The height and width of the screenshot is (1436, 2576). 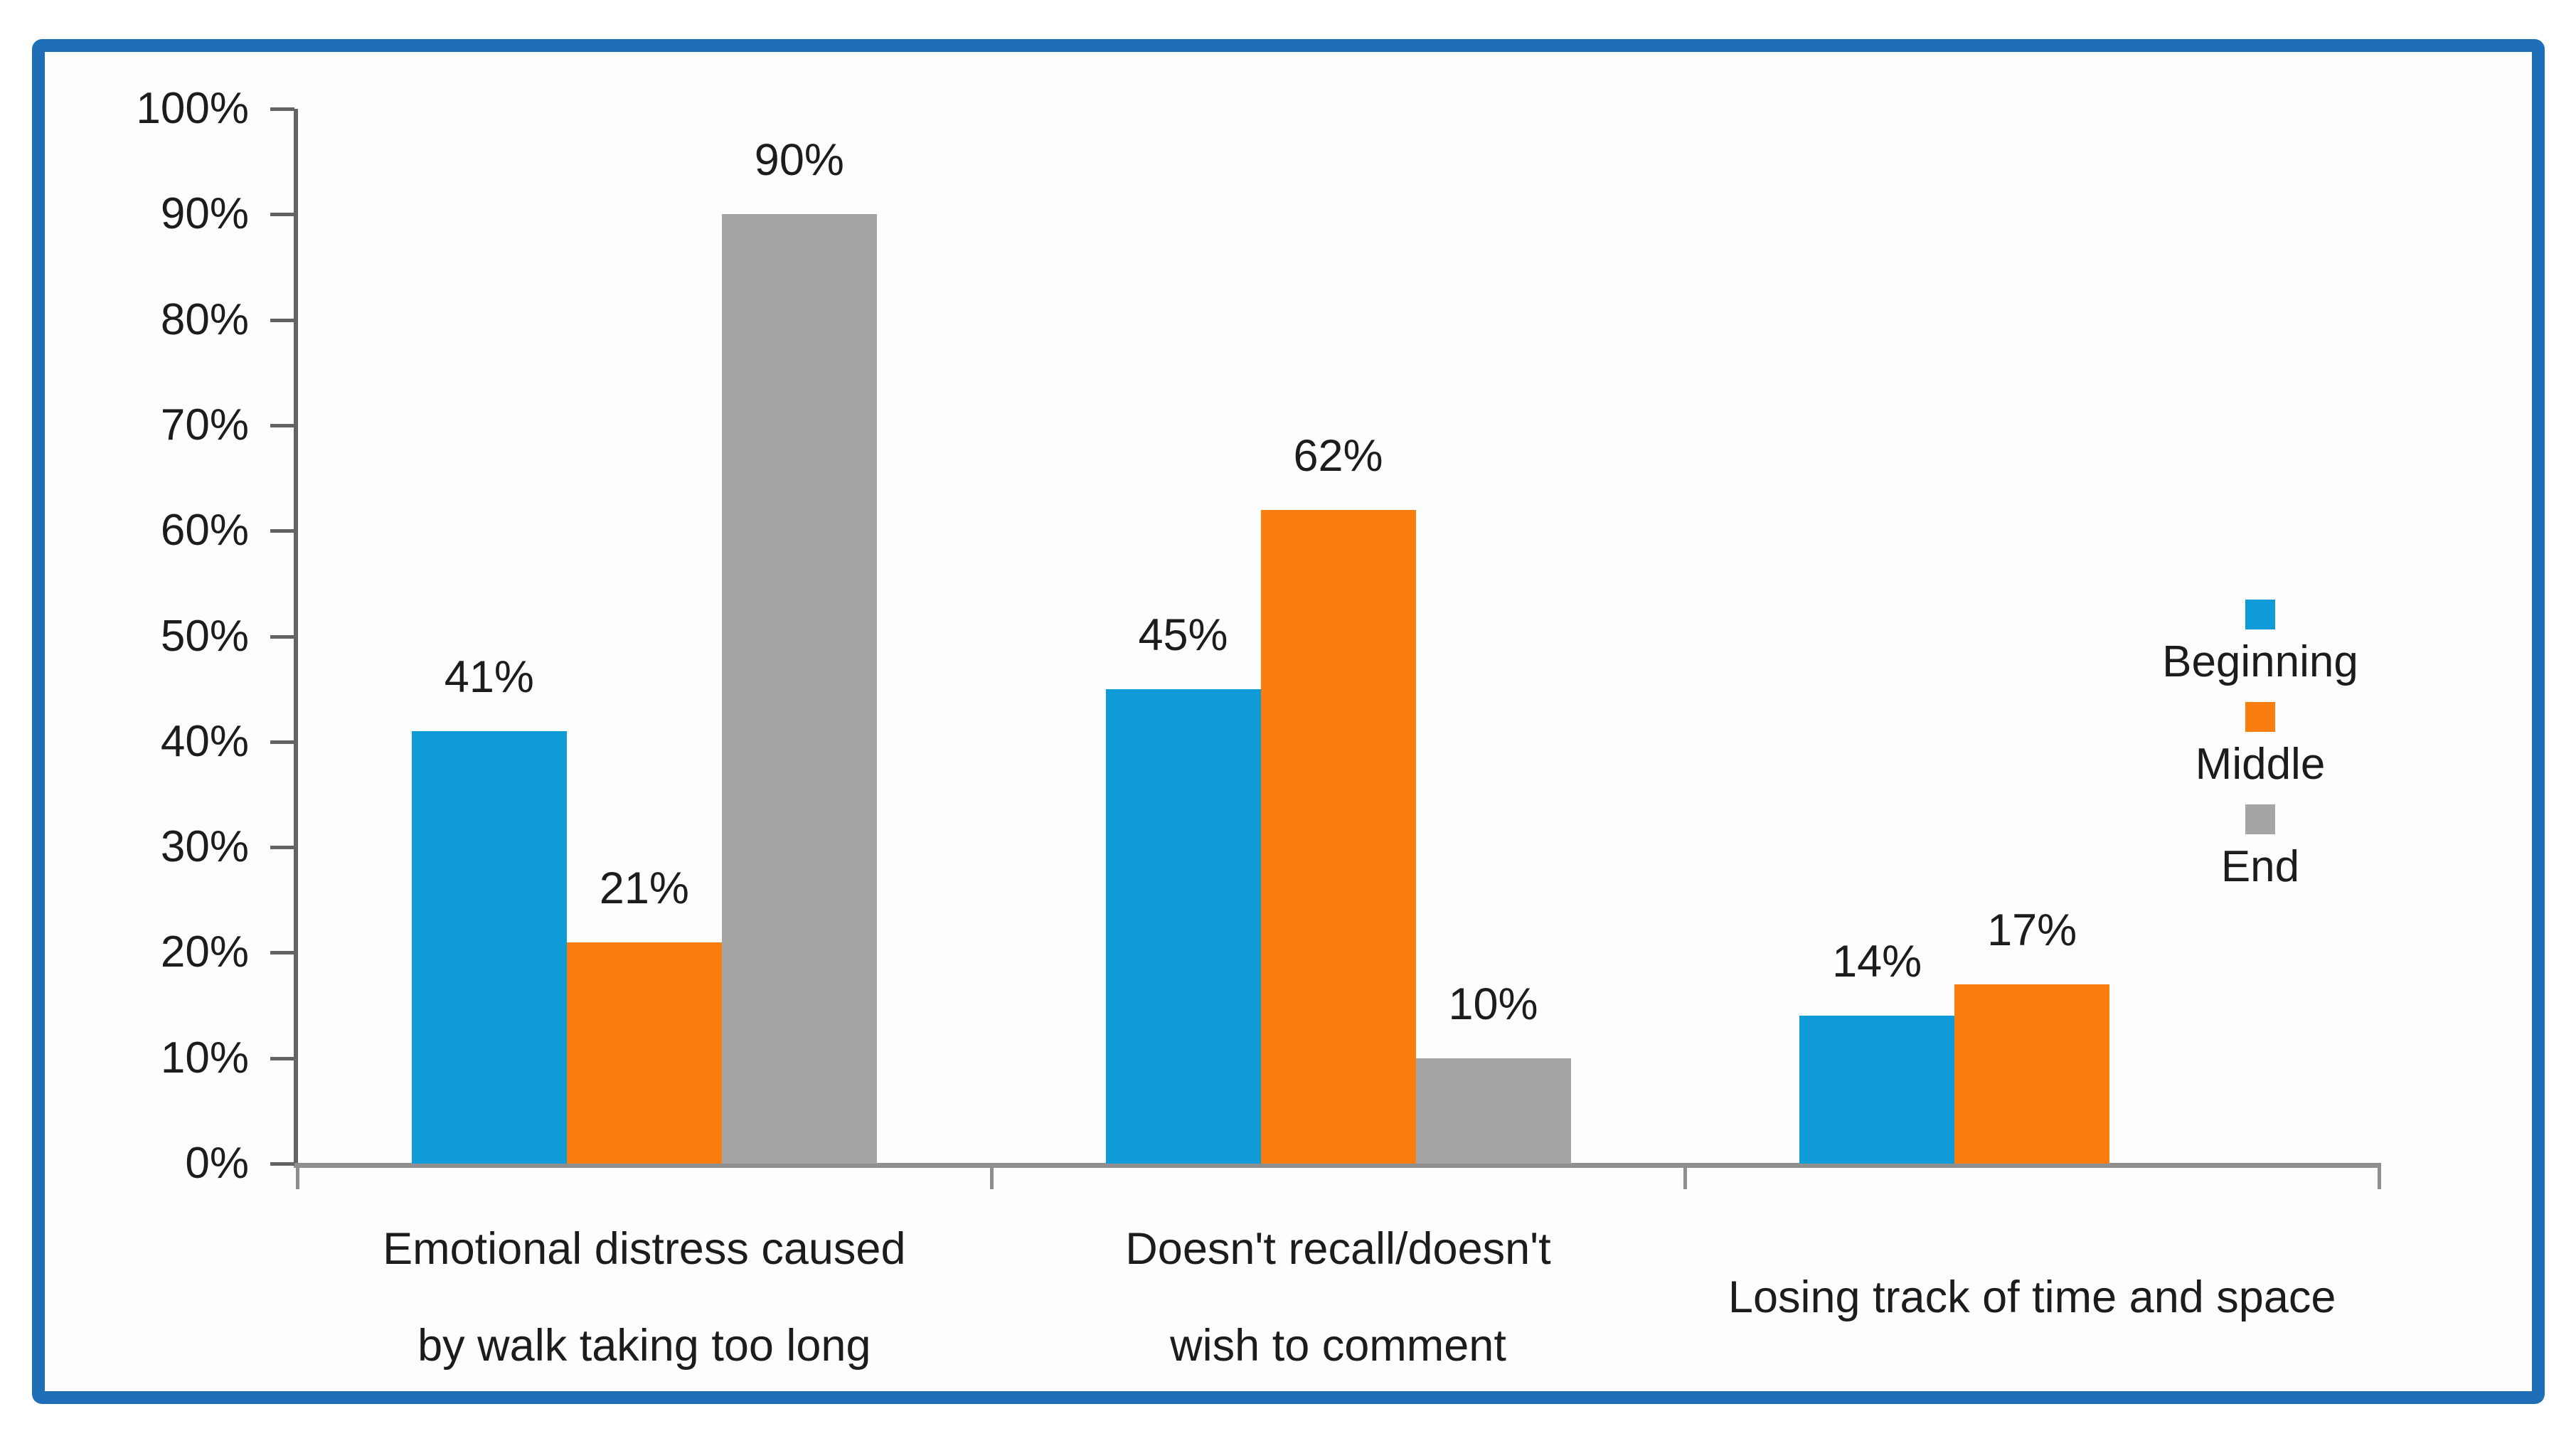 I want to click on x-axis-line, so click(x=1337, y=1166).